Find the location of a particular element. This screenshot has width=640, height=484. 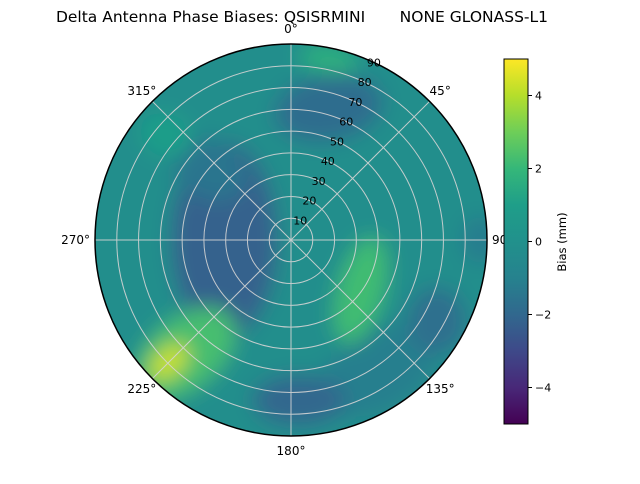

colorbar-tick-label: 0 is located at coordinates (538, 242).